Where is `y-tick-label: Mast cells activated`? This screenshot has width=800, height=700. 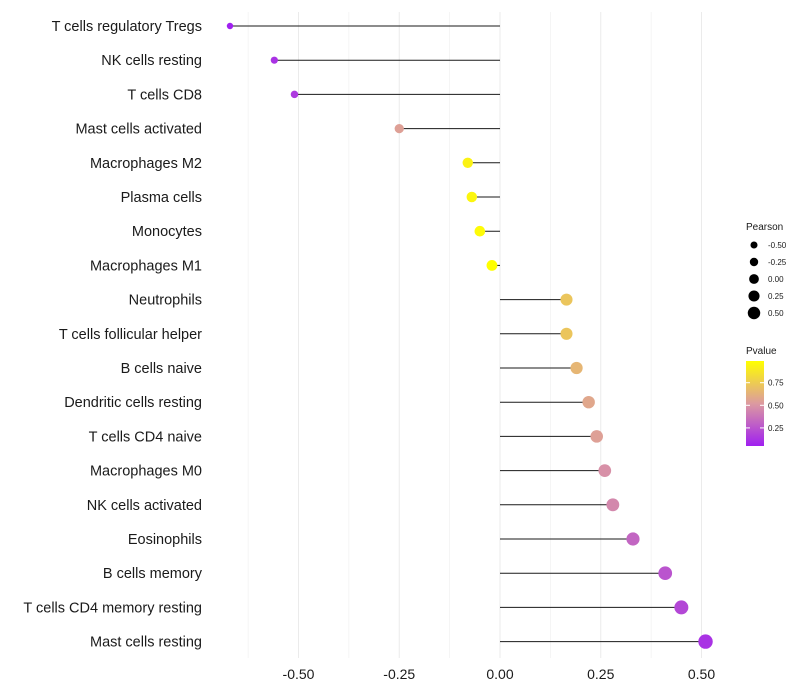 y-tick-label: Mast cells activated is located at coordinates (138, 130).